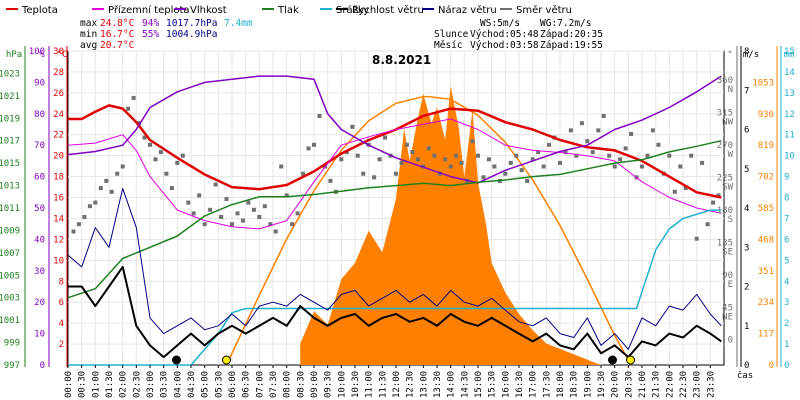 This screenshot has height=400, width=800. Describe the element at coordinates (58, 136) in the screenshot. I see `temperature-tick-label: 22` at that location.